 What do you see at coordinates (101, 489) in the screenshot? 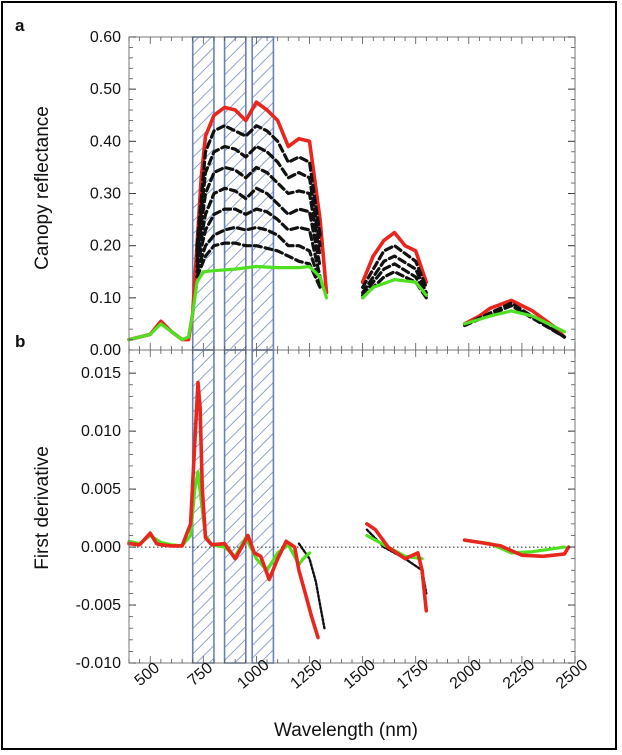
I see `panel-b-y-tick-label: 0.005` at bounding box center [101, 489].